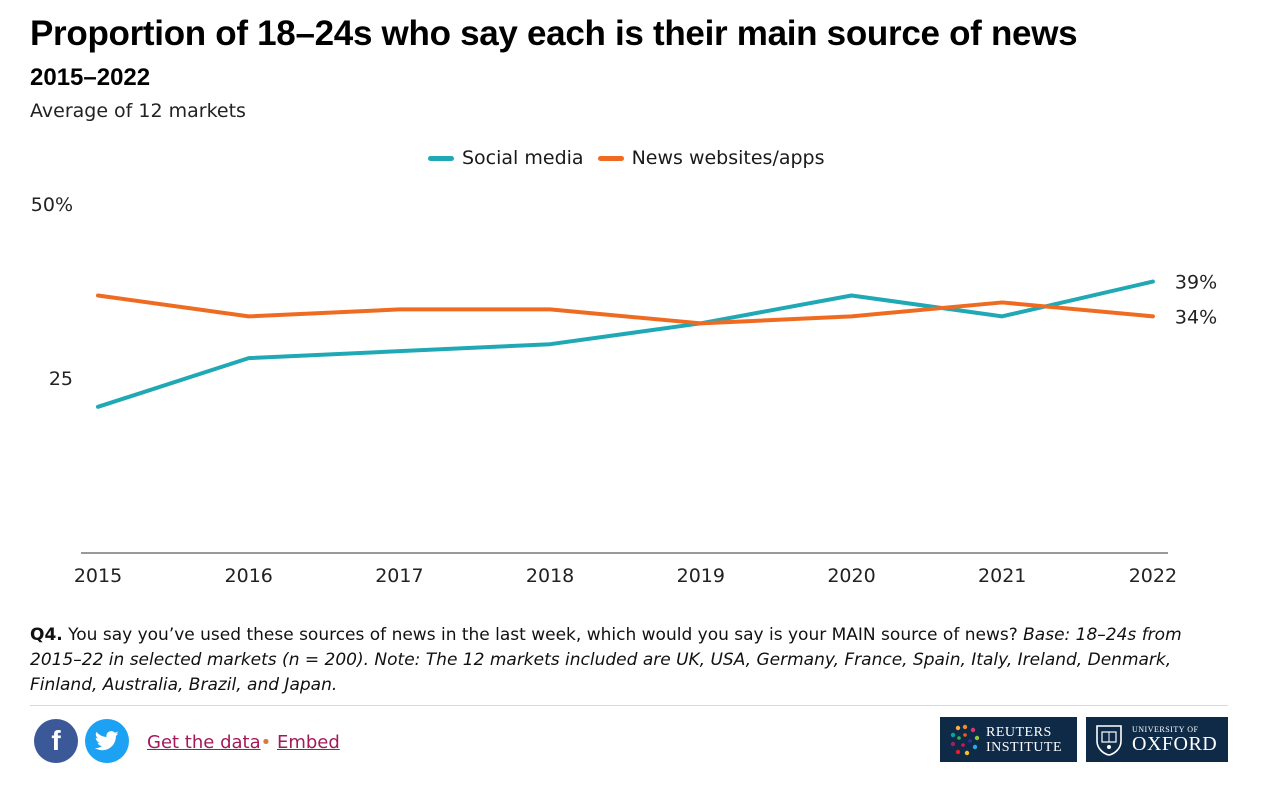  I want to click on twitter-icon, so click(107, 741).